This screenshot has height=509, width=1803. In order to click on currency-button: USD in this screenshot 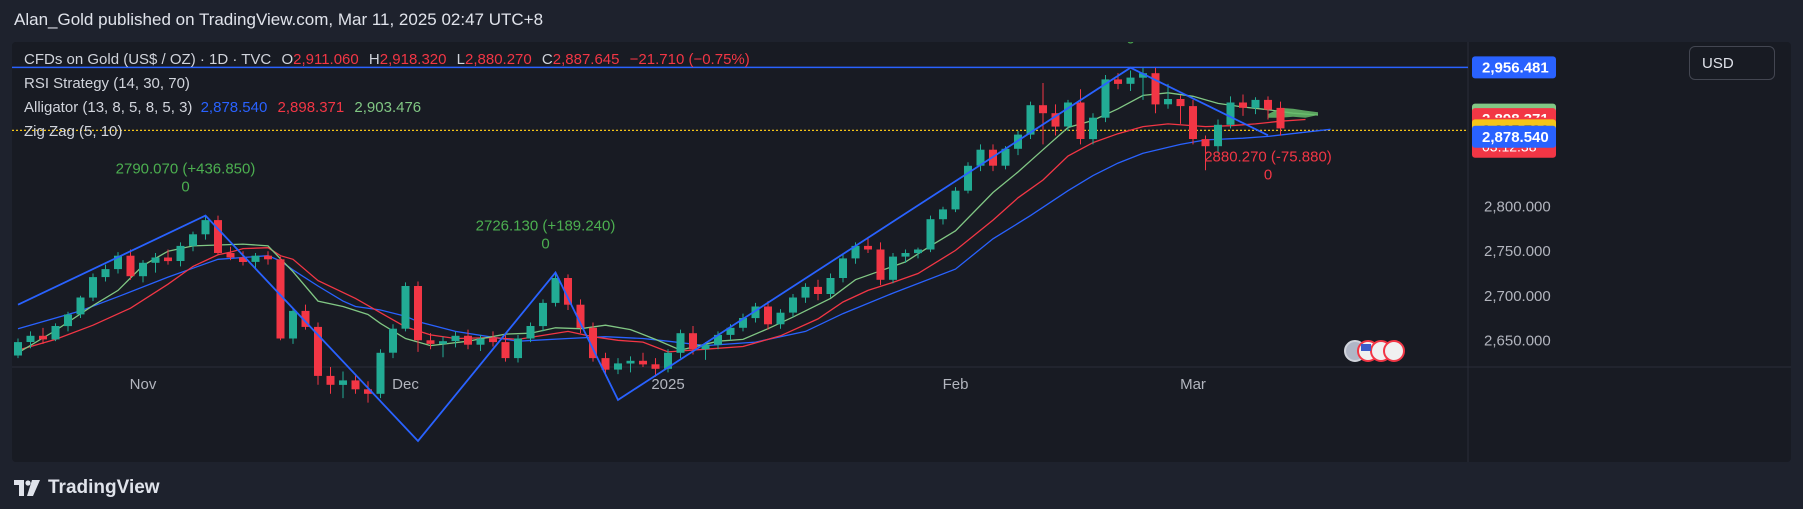, I will do `click(1732, 63)`.